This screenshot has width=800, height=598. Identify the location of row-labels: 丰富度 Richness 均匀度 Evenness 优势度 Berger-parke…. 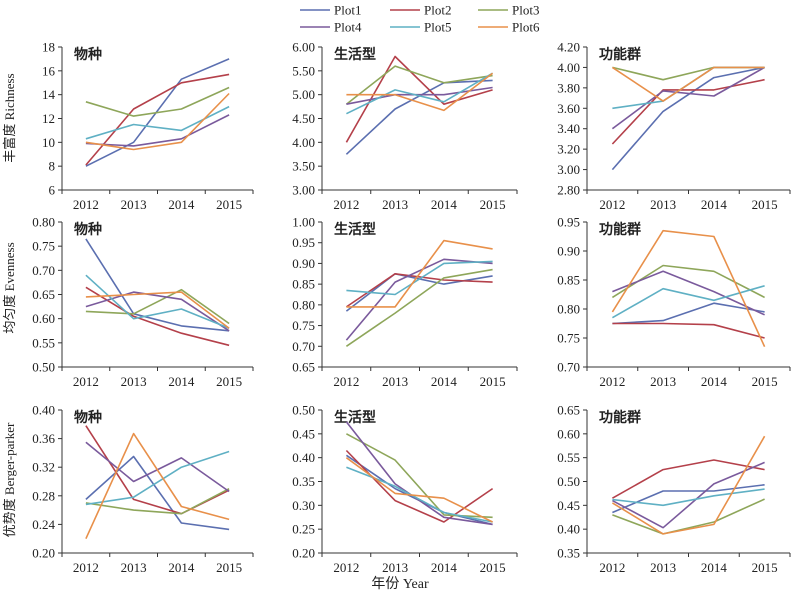
(9, 305).